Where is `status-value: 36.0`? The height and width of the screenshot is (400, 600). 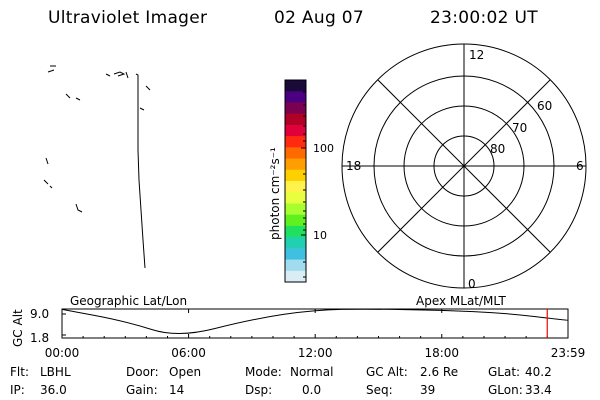 status-value: 36.0 is located at coordinates (53, 390).